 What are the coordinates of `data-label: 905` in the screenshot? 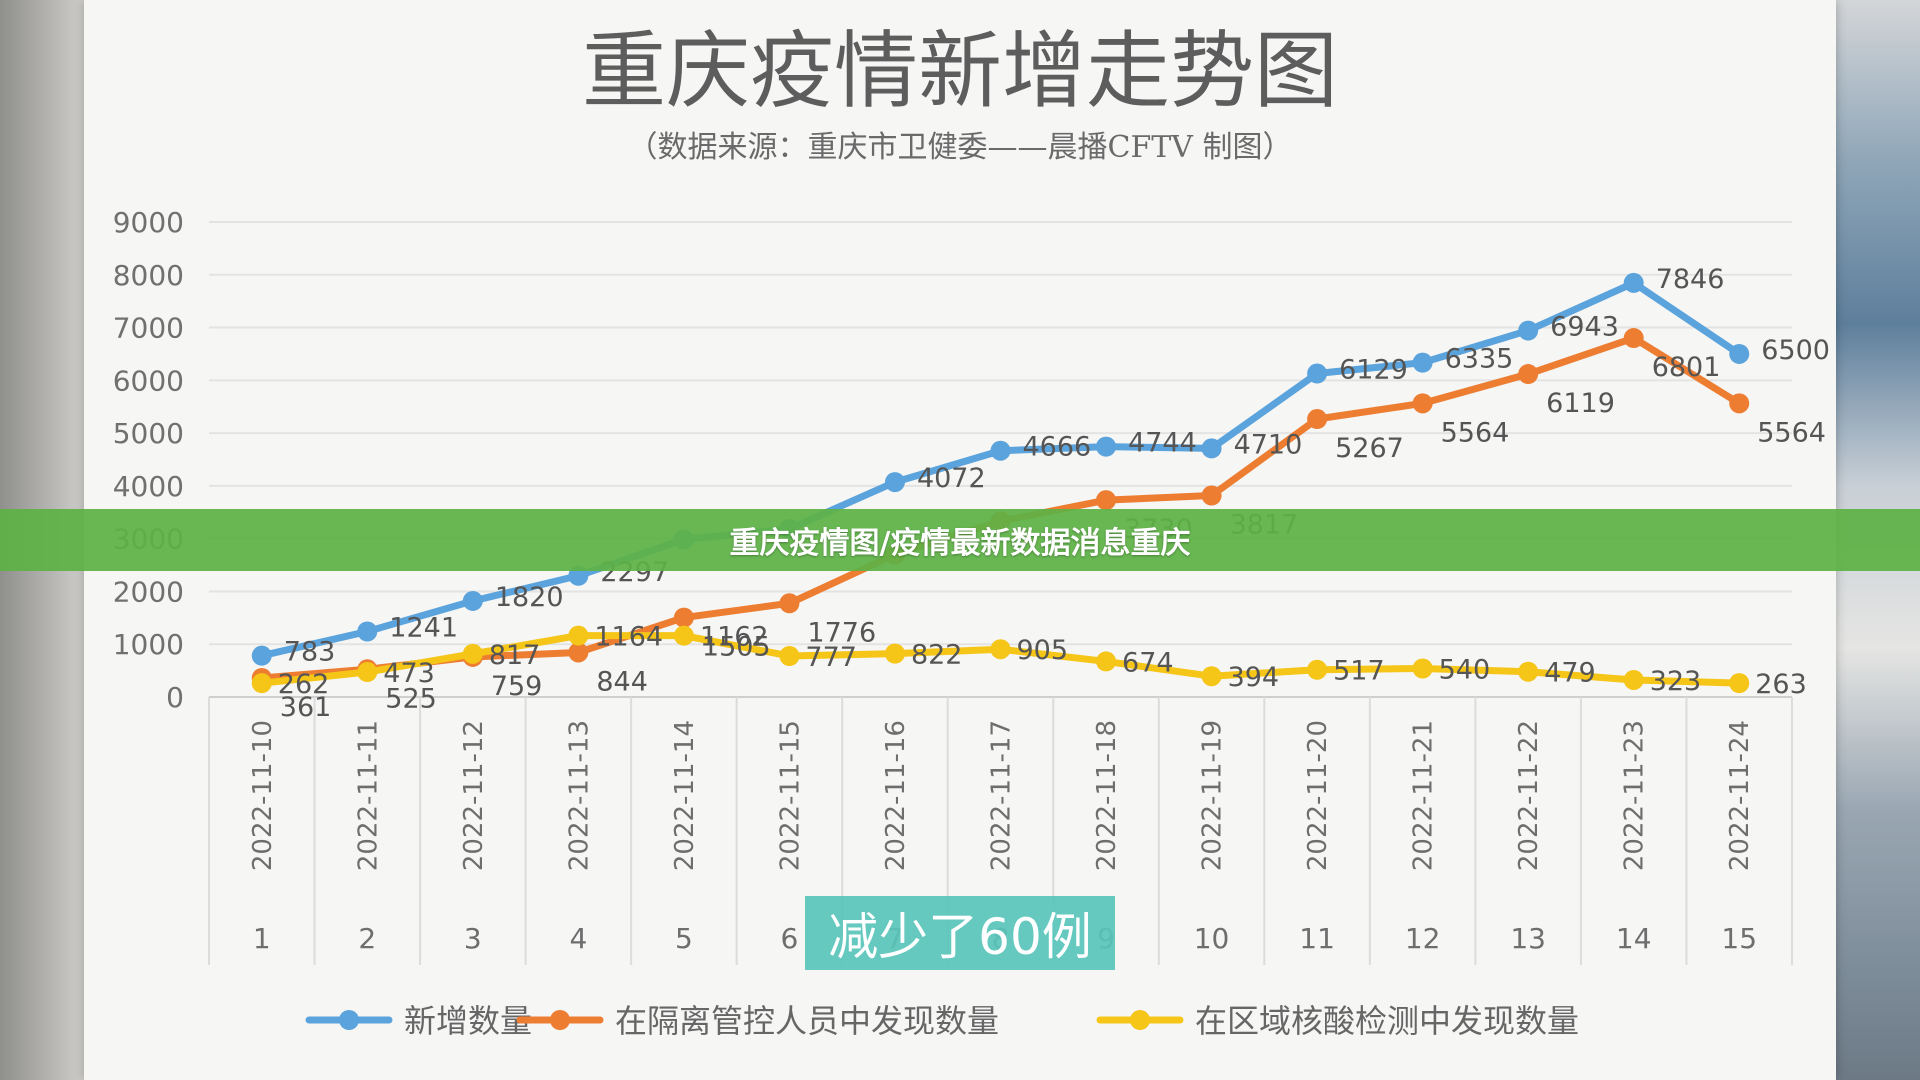 It's located at (1043, 650).